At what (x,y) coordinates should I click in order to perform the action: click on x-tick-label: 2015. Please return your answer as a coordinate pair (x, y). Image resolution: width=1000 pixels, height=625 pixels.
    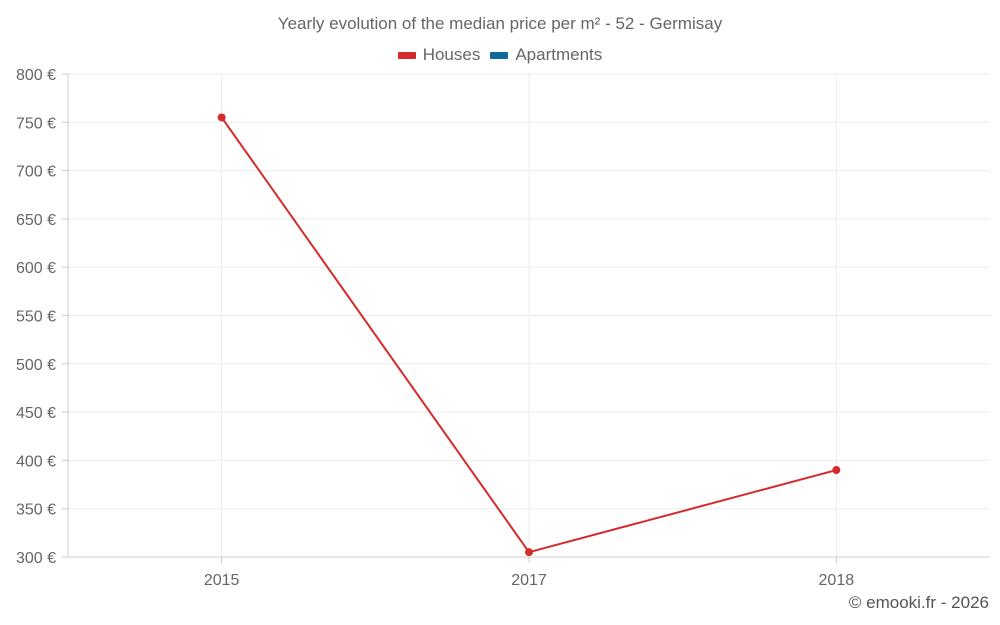
    Looking at the image, I should click on (222, 580).